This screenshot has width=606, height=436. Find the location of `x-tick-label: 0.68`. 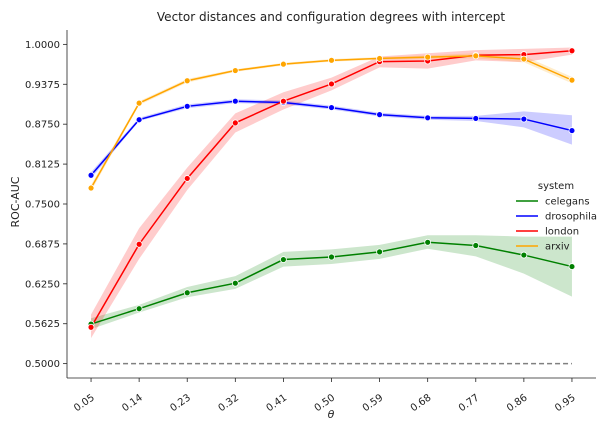

x-tick-label: 0.68 is located at coordinates (421, 403).